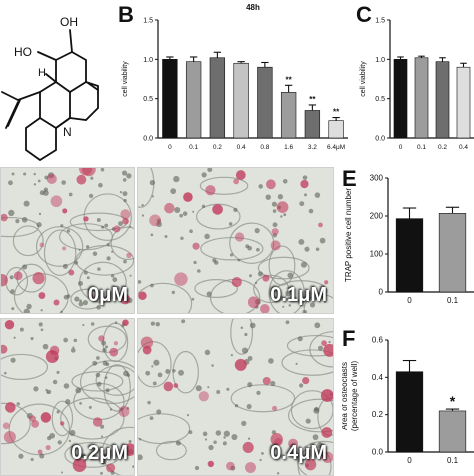  What do you see at coordinates (452, 431) in the screenshot?
I see `chart-f-bar` at bounding box center [452, 431].